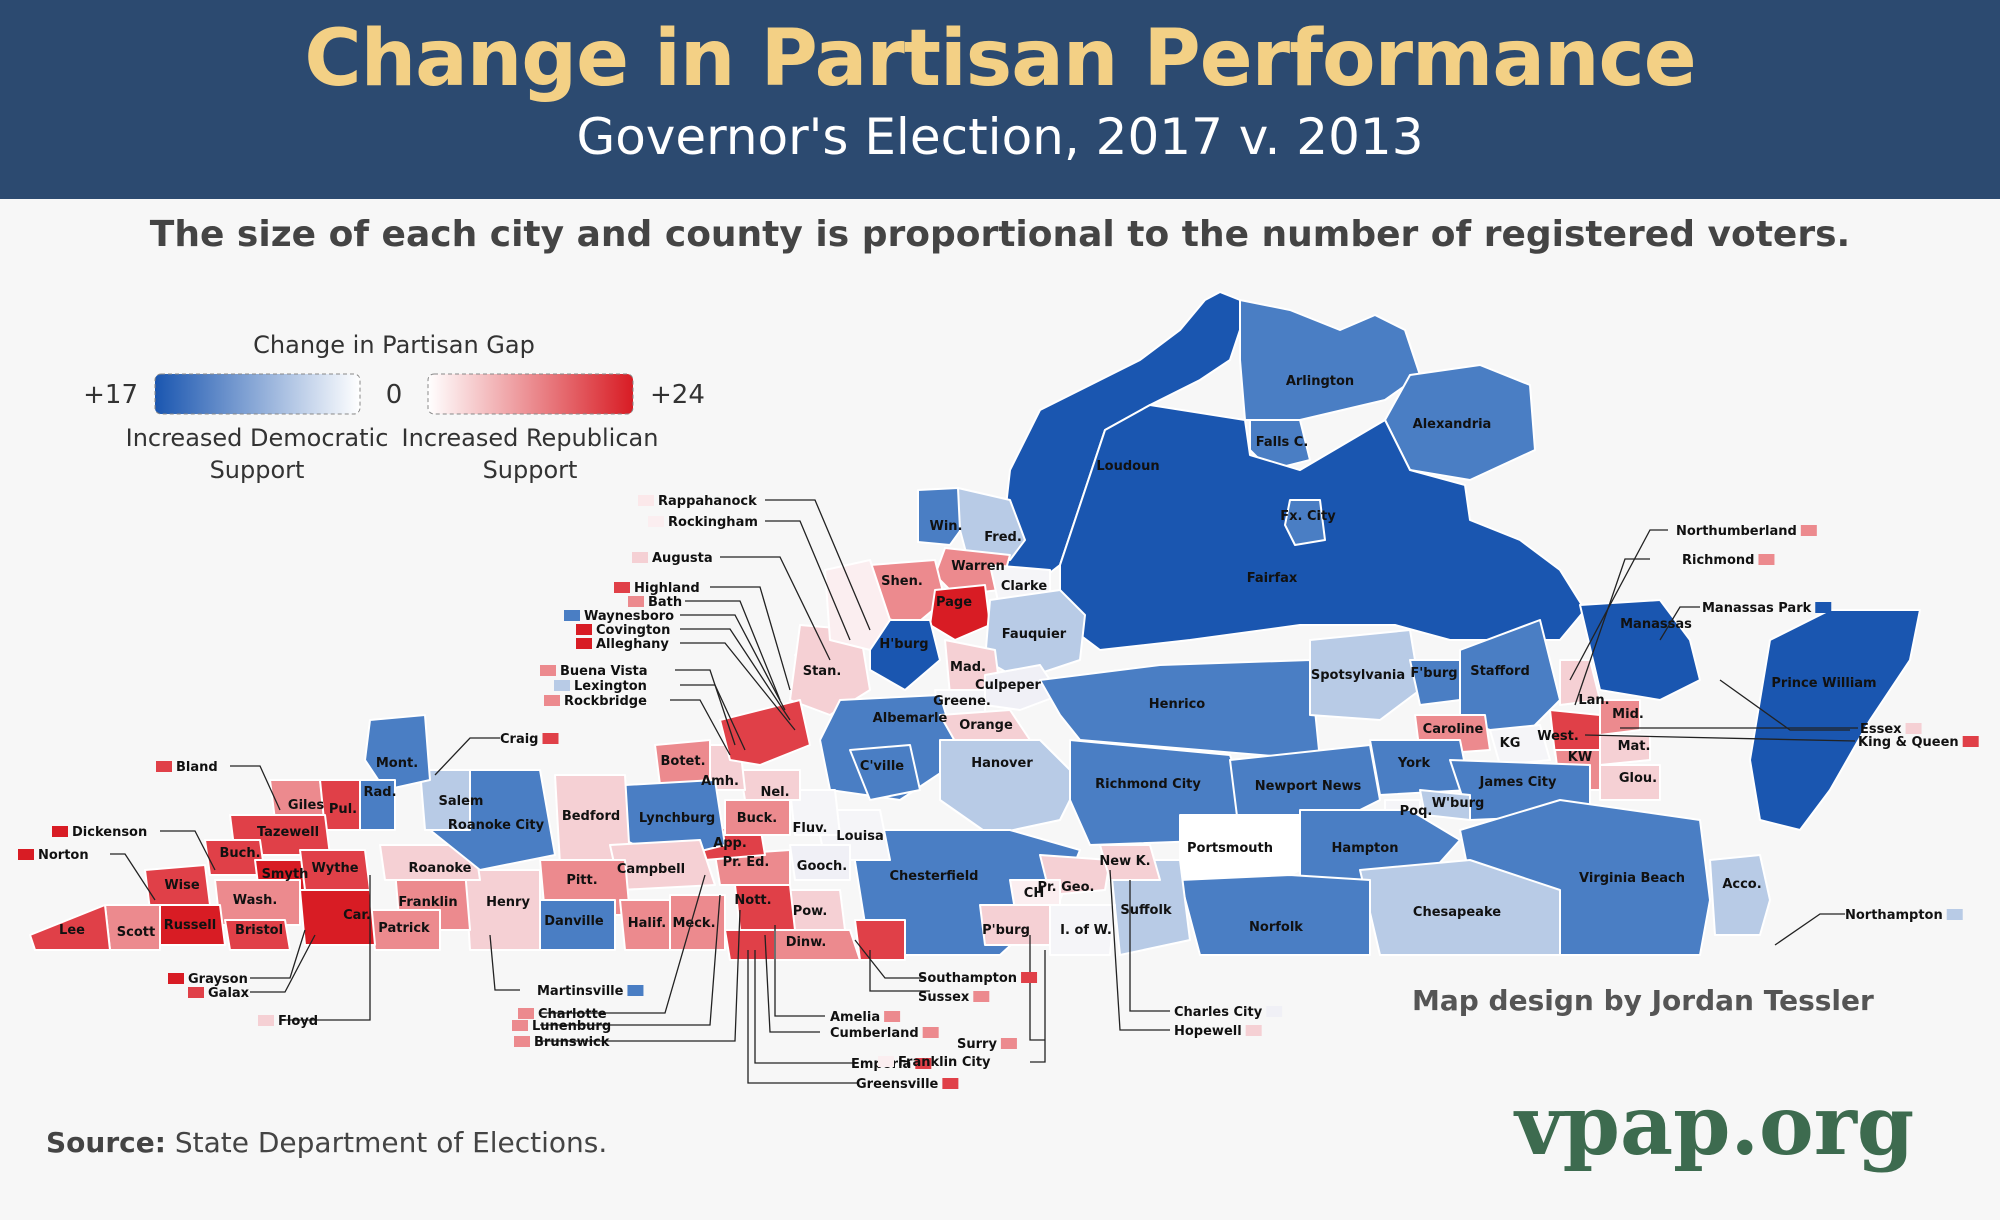 The height and width of the screenshot is (1220, 2000). I want to click on callout-augusta: Augusta, so click(672, 558).